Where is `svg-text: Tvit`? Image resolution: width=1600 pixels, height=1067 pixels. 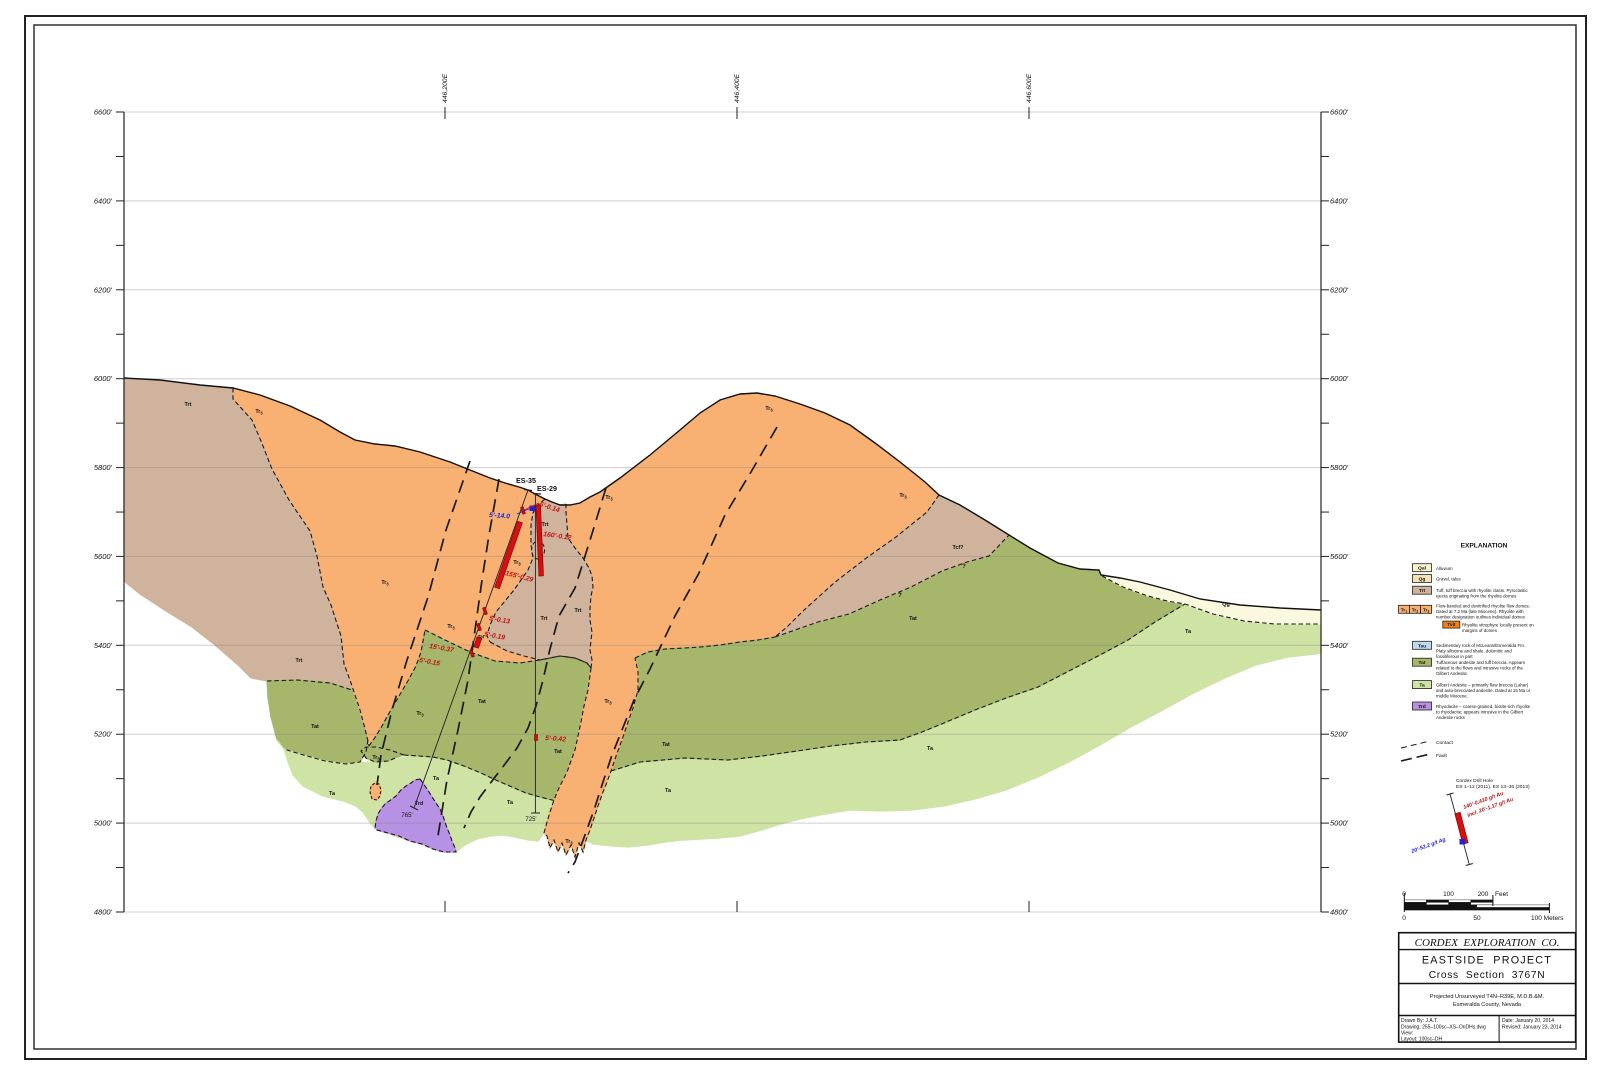 svg-text: Tvit is located at coordinates (1451, 624).